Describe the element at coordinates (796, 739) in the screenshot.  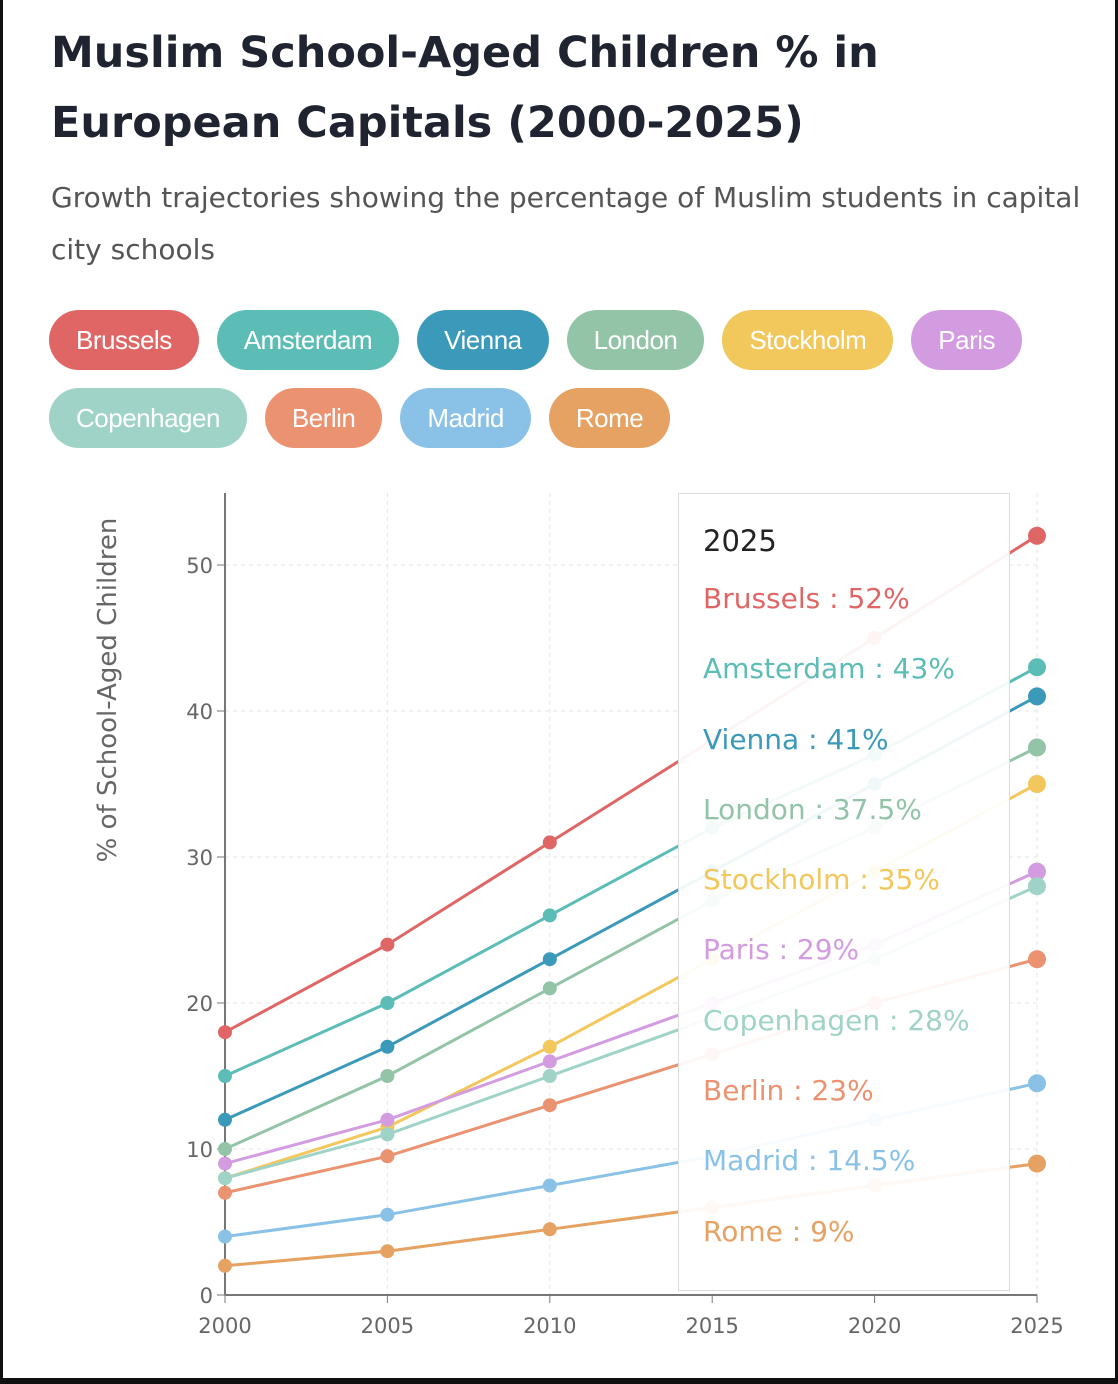
I see `tooltip-row: Vienna : 41%` at that location.